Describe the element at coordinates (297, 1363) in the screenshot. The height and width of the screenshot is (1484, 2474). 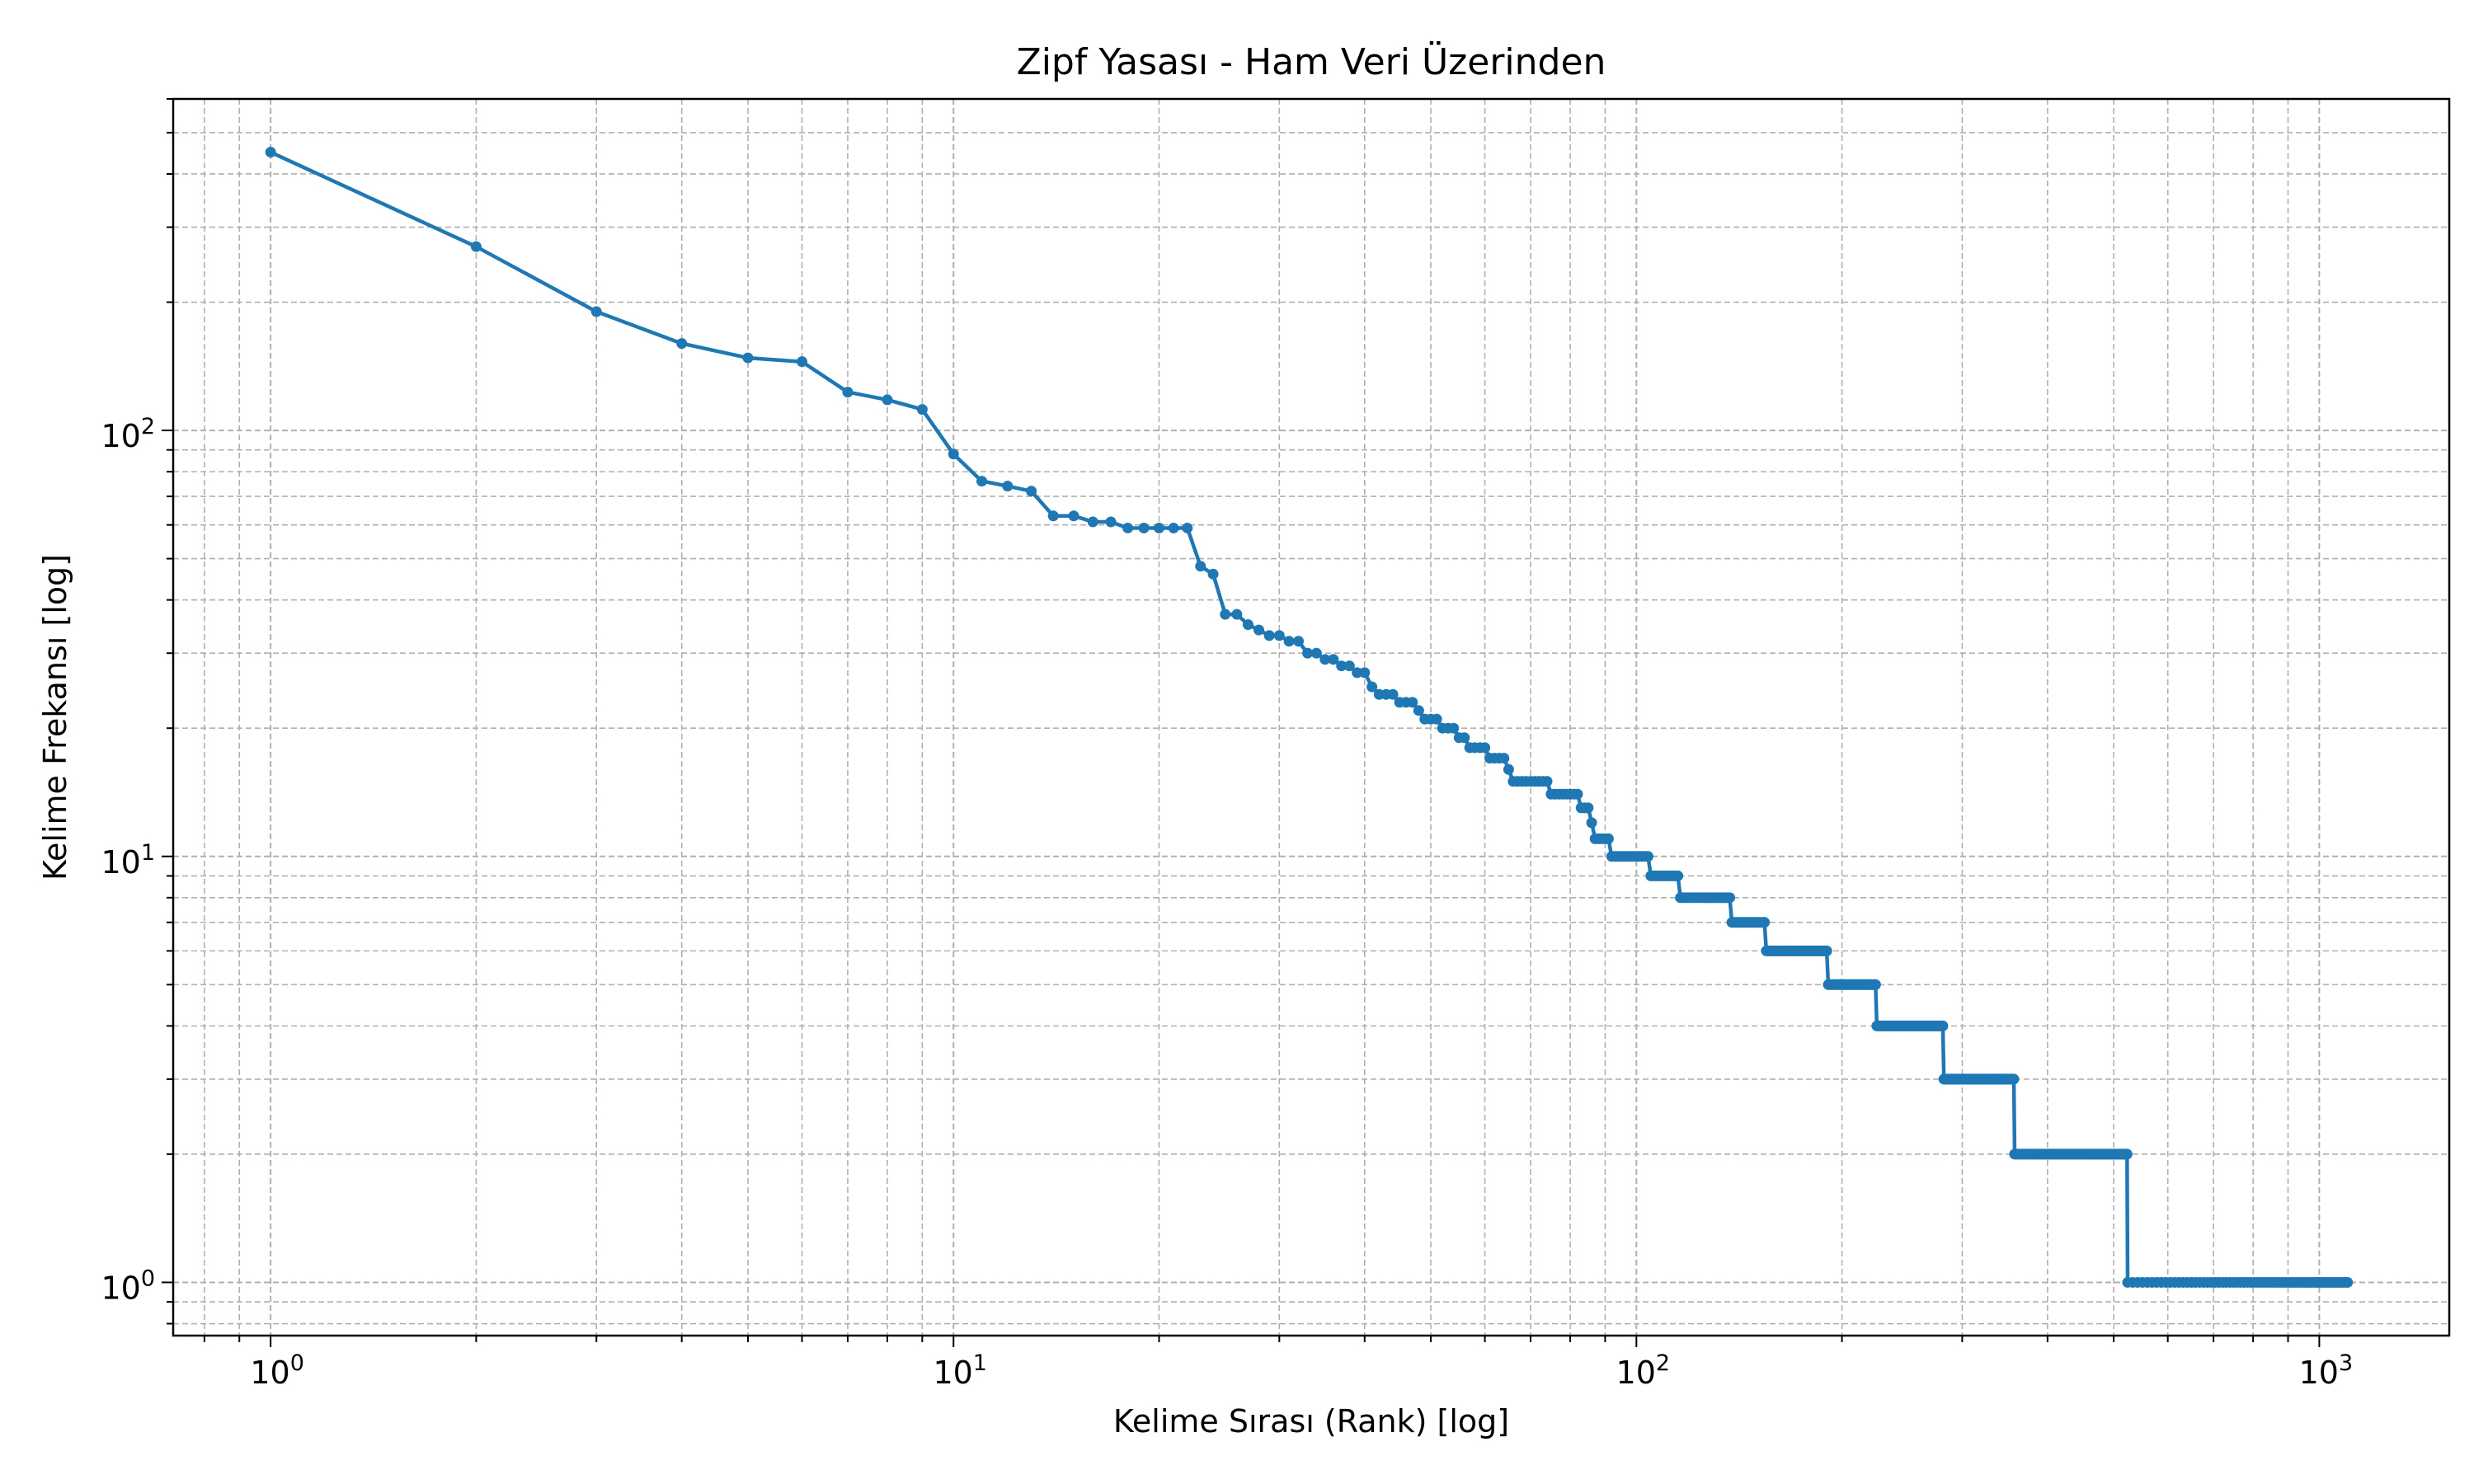
I see `x-tick-label-exponent: 0` at that location.